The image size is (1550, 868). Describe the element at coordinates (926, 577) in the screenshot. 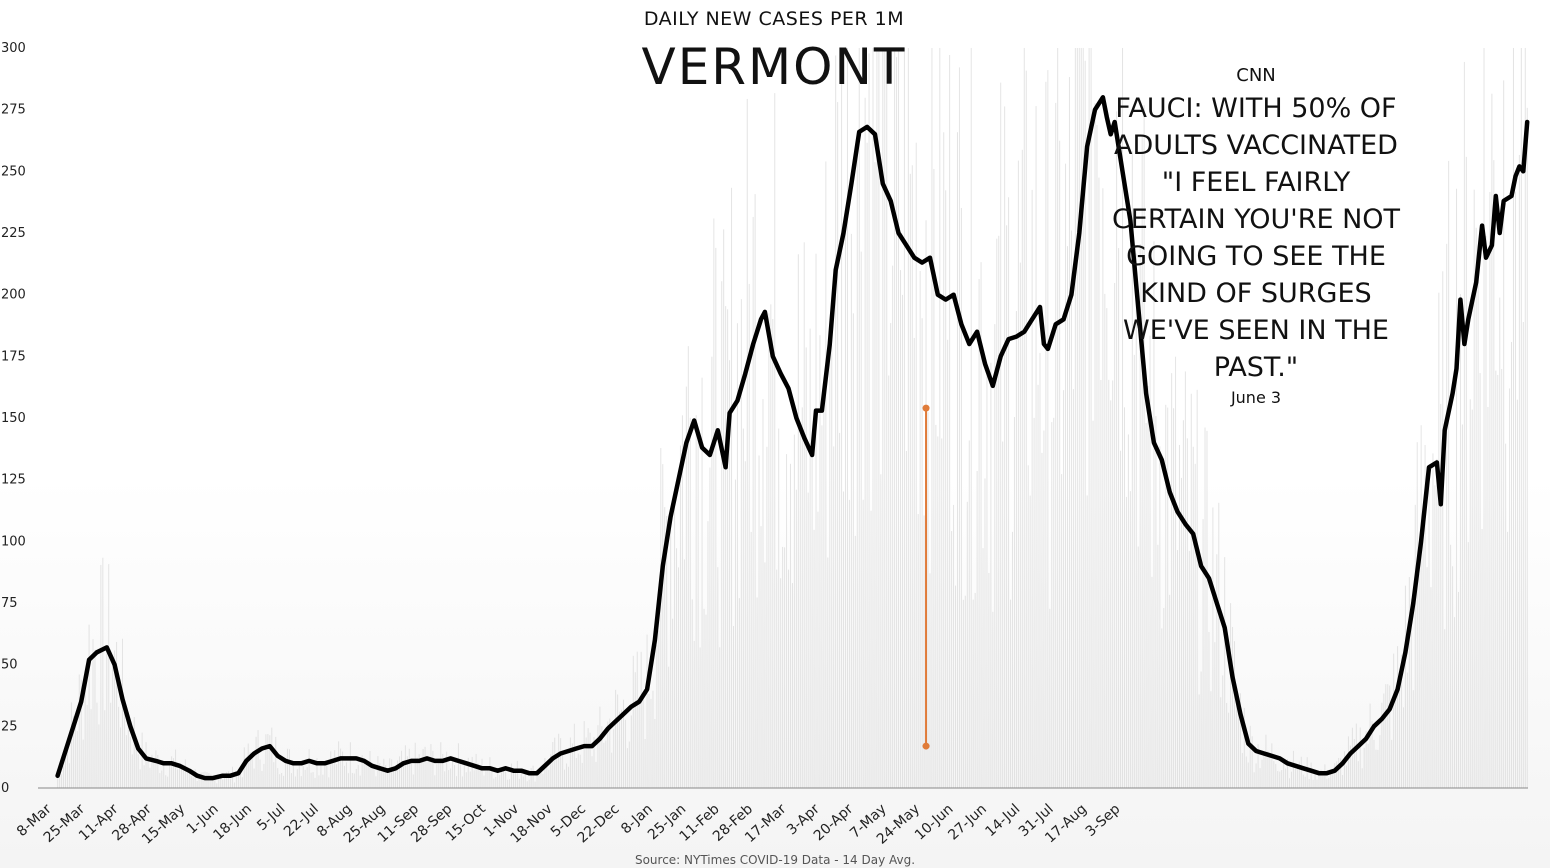

I see `annotation-marker` at that location.